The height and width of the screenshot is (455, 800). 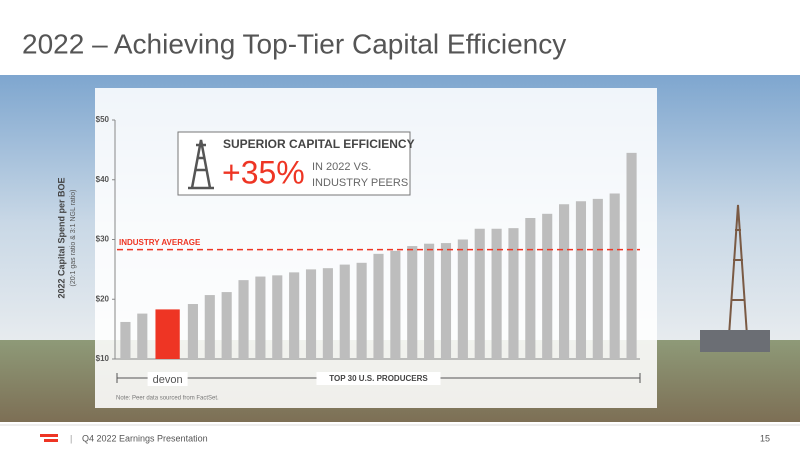 What do you see at coordinates (360, 183) in the screenshot?
I see `callout-line: INDUSTRY PEERS` at bounding box center [360, 183].